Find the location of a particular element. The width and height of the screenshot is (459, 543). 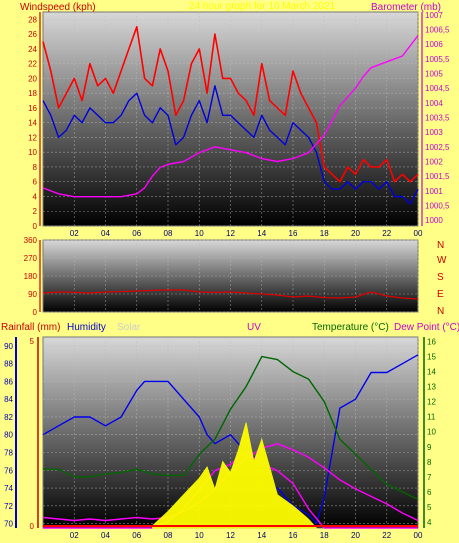

climate-xtick-16: 16 is located at coordinates (293, 535).